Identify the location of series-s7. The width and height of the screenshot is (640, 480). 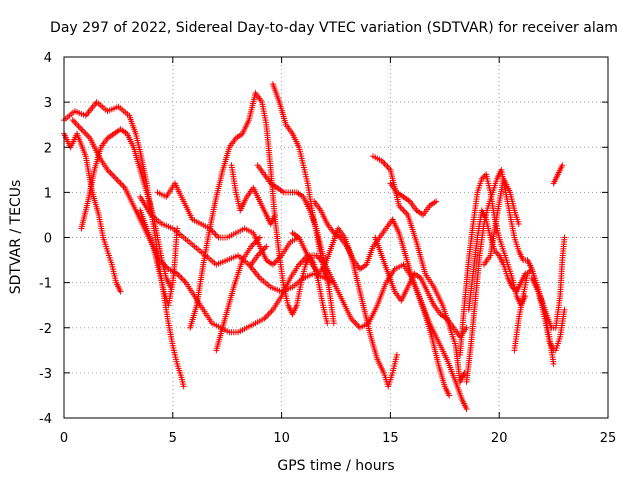
(159, 258).